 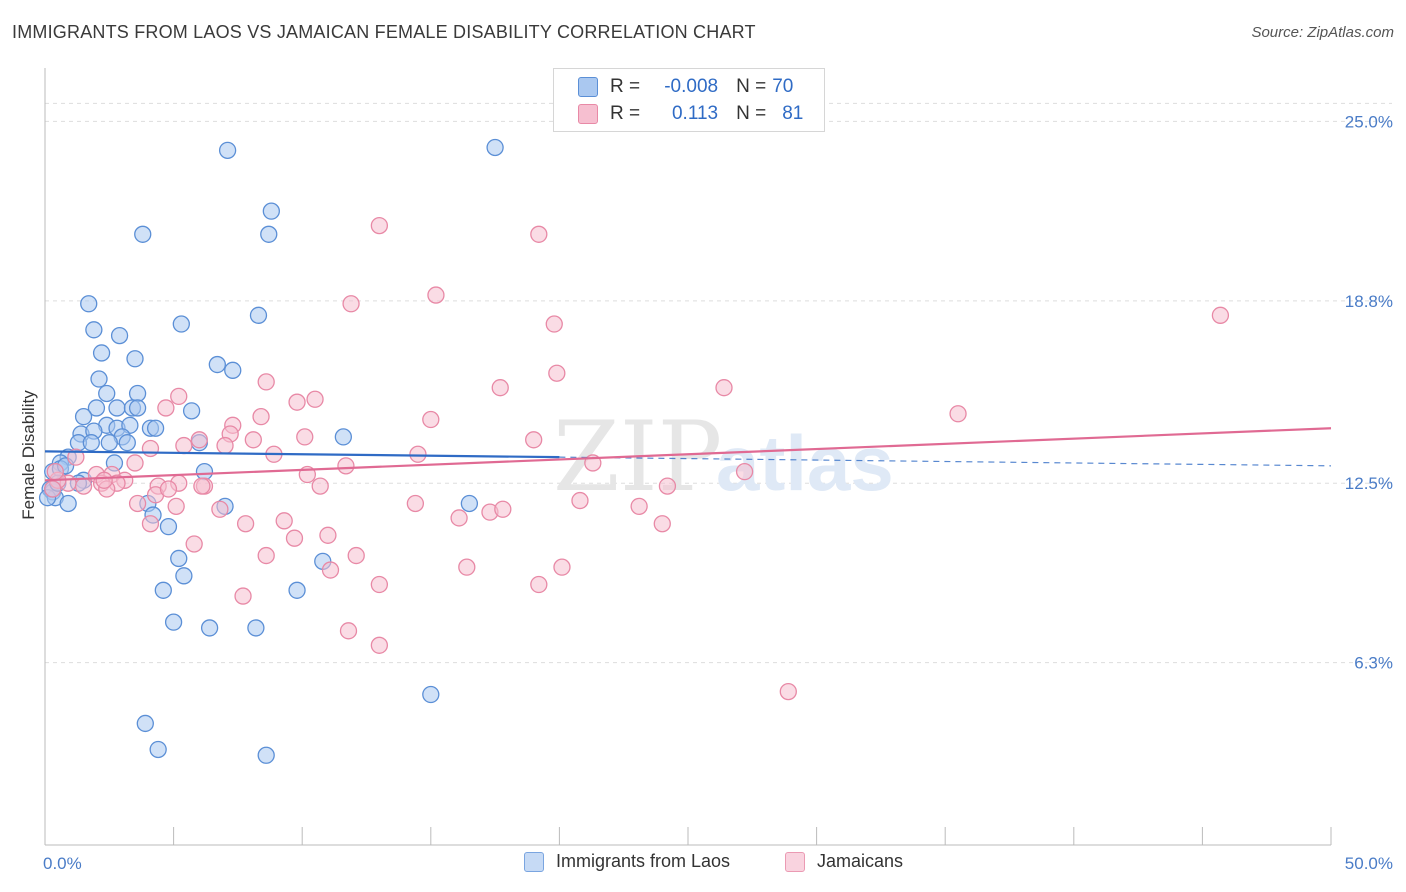 I want to click on legend-row-laos: R = -0.008 N = 70, so click(x=685, y=87).